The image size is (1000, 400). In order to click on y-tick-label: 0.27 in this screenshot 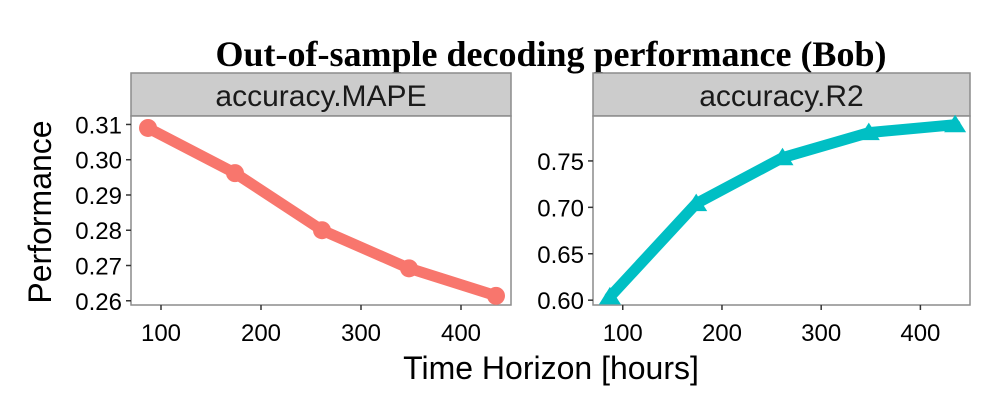, I will do `click(98, 267)`.